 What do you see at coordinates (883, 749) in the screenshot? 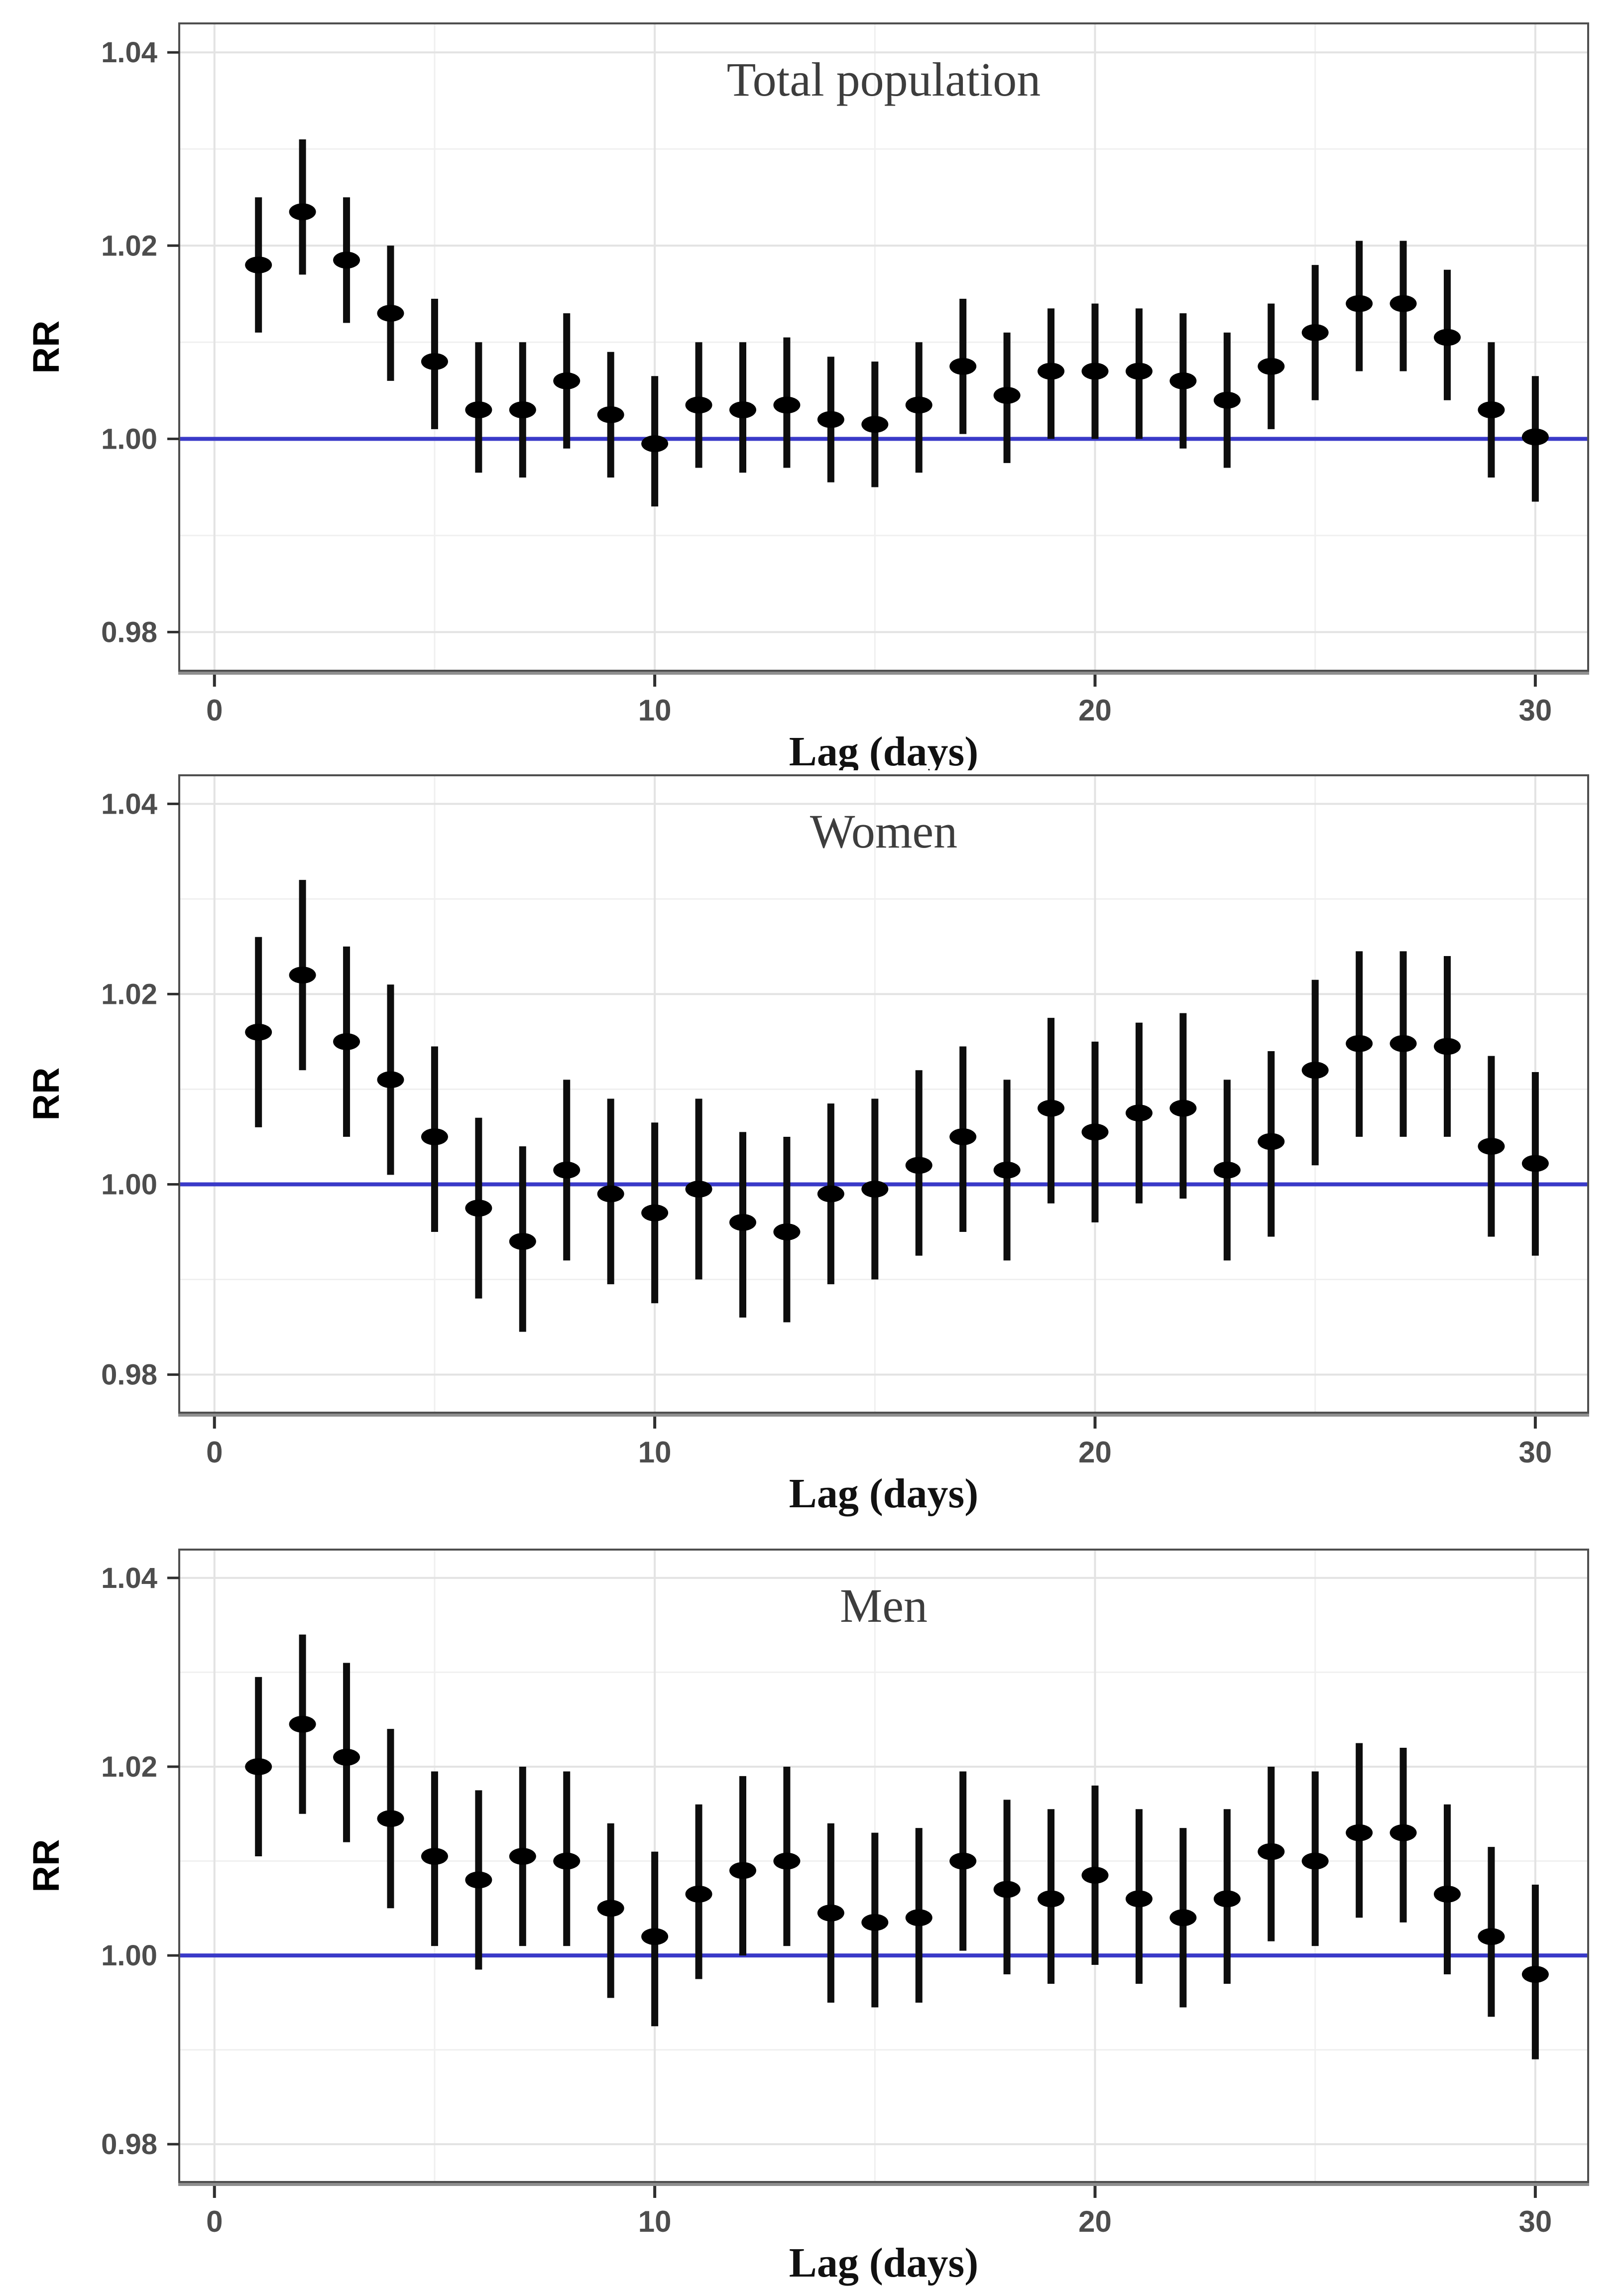
I see `x-axis-label: Lag (days)` at bounding box center [883, 749].